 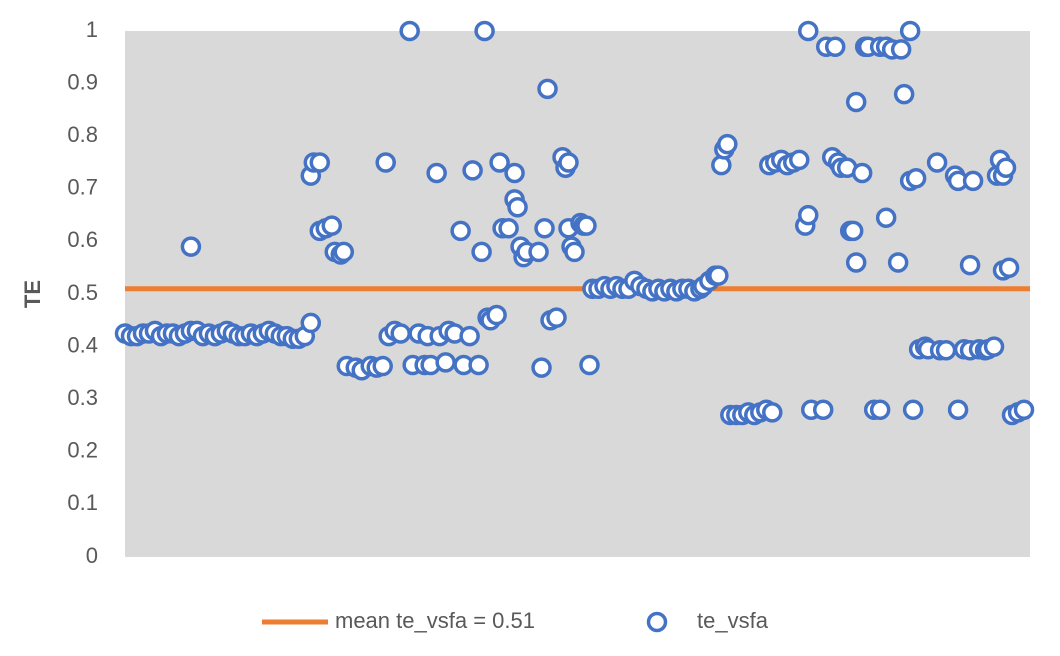 What do you see at coordinates (32, 294) in the screenshot?
I see `y-axis-label: TE` at bounding box center [32, 294].